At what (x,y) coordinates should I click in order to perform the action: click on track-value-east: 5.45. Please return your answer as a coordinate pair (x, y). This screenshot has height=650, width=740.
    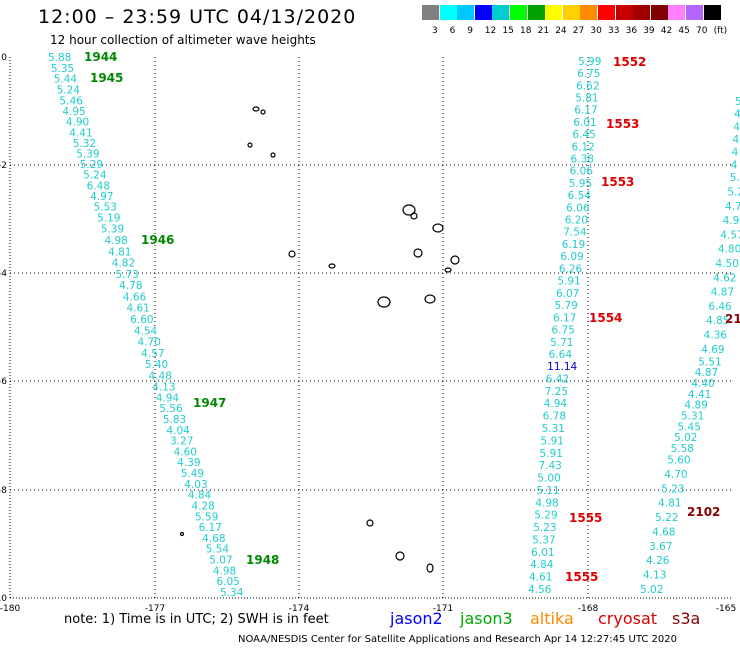
    Looking at the image, I should click on (689, 427).